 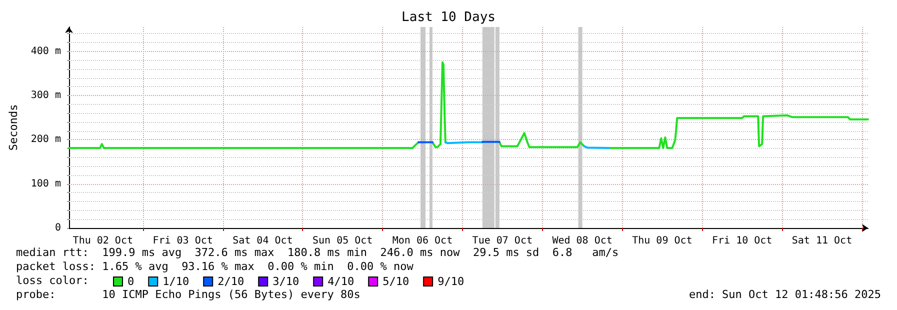 What do you see at coordinates (52, 280) in the screenshot?
I see `text: loss color:` at bounding box center [52, 280].